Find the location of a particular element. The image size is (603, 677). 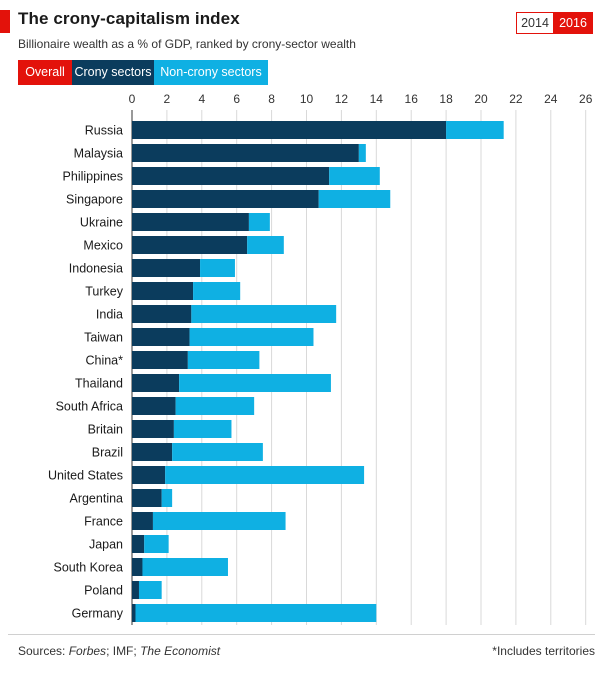

category-label: Brazil is located at coordinates (107, 453).